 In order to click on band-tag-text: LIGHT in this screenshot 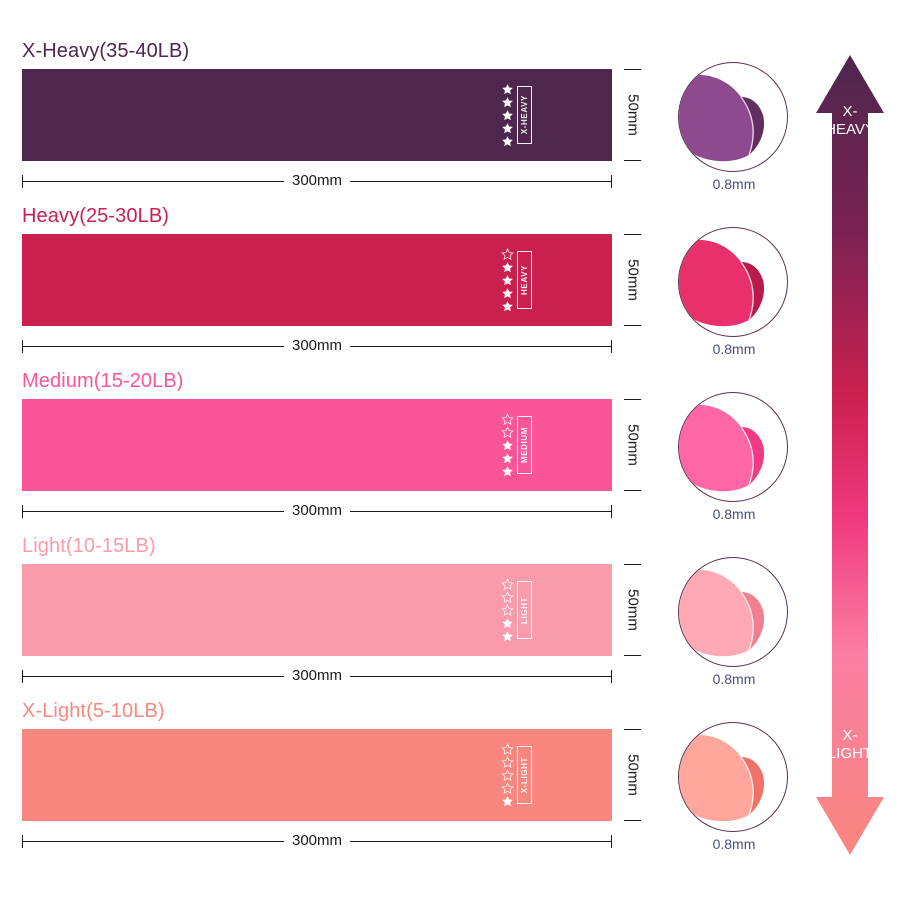, I will do `click(524, 610)`.